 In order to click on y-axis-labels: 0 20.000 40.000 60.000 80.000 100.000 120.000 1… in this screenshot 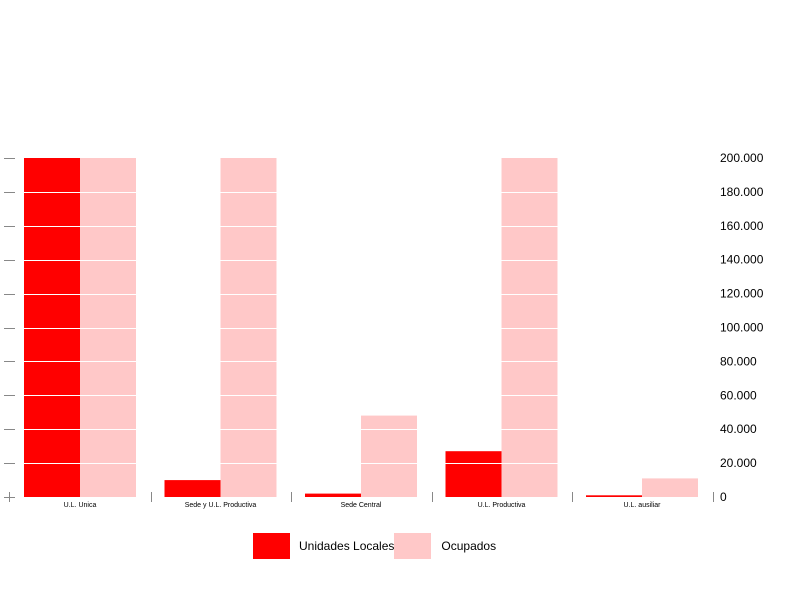, I will do `click(742, 327)`.